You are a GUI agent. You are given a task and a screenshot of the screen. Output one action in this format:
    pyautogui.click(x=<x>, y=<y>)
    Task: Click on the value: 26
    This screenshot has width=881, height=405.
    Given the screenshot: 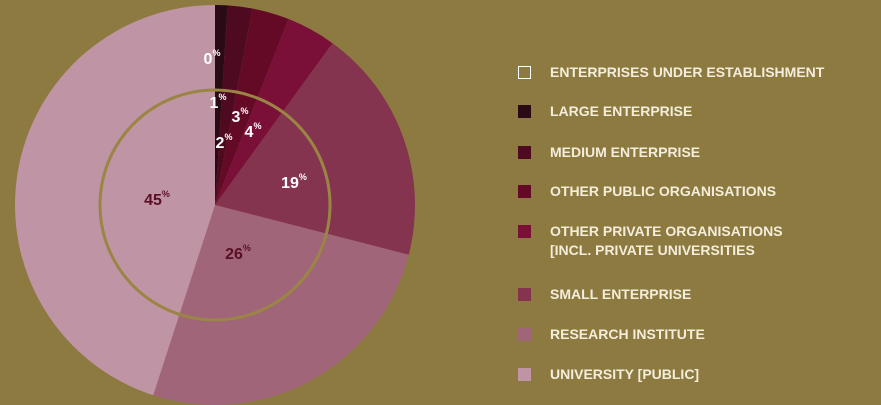 What is the action you would take?
    pyautogui.click(x=234, y=254)
    